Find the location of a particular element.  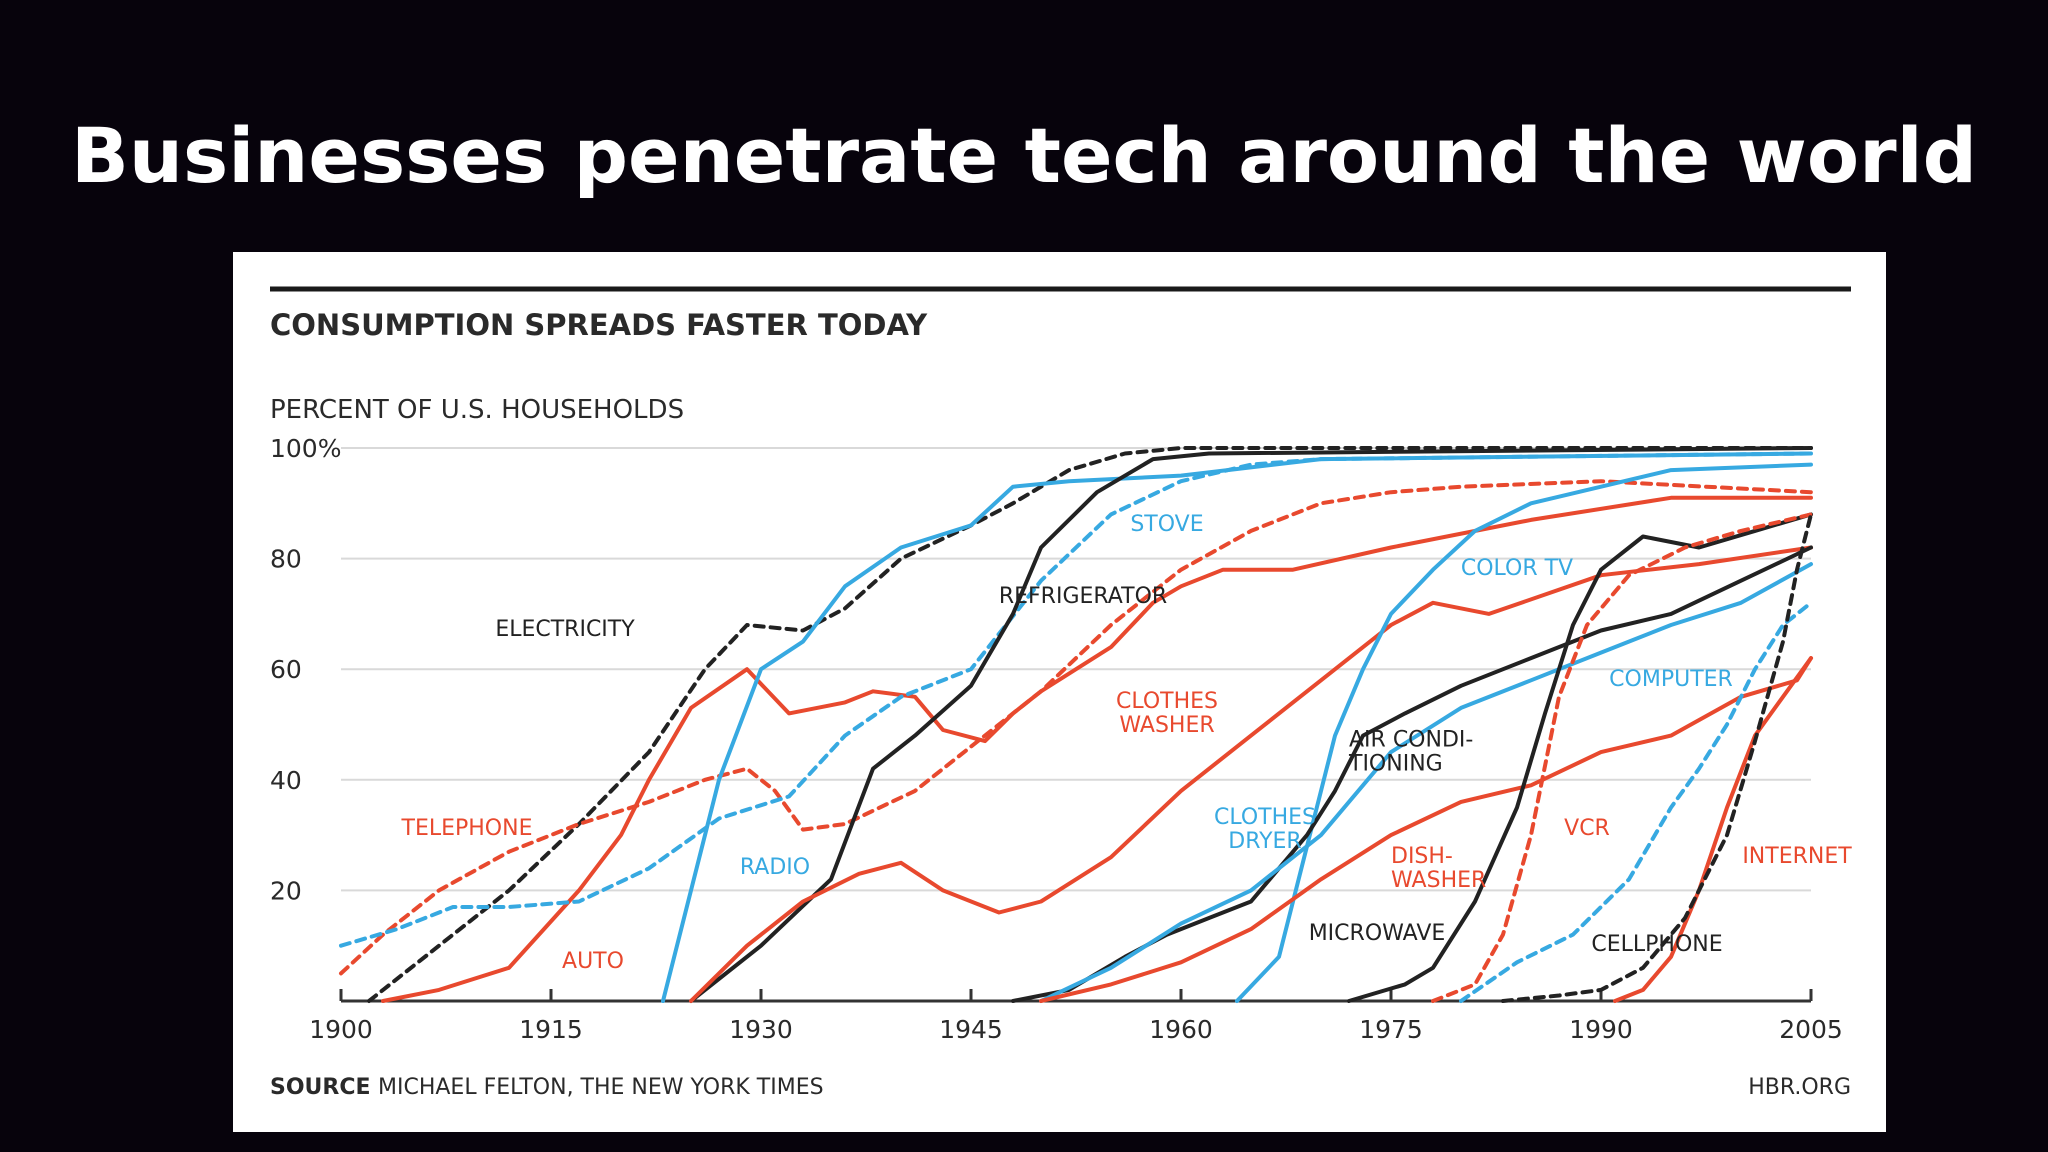

series-label-vcr: VCR is located at coordinates (1587, 828).